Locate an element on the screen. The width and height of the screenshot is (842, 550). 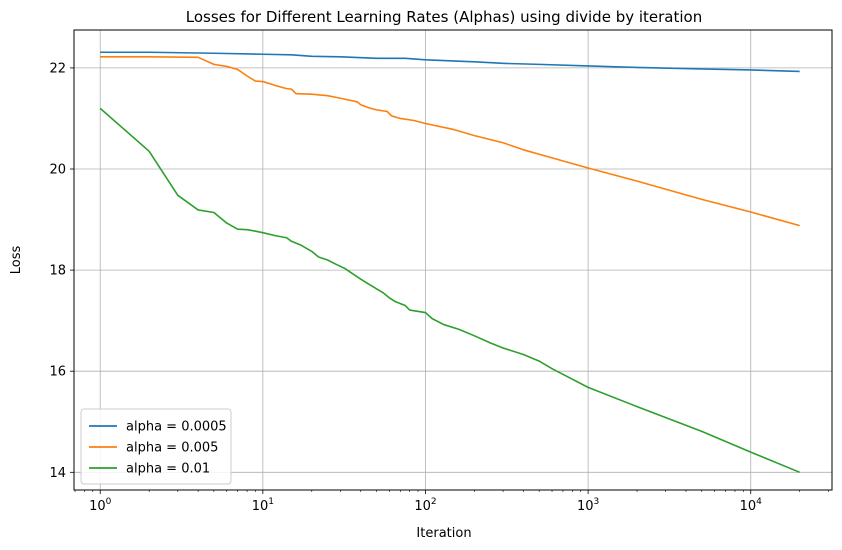
x-tick-label: 10² is located at coordinates (425, 505).